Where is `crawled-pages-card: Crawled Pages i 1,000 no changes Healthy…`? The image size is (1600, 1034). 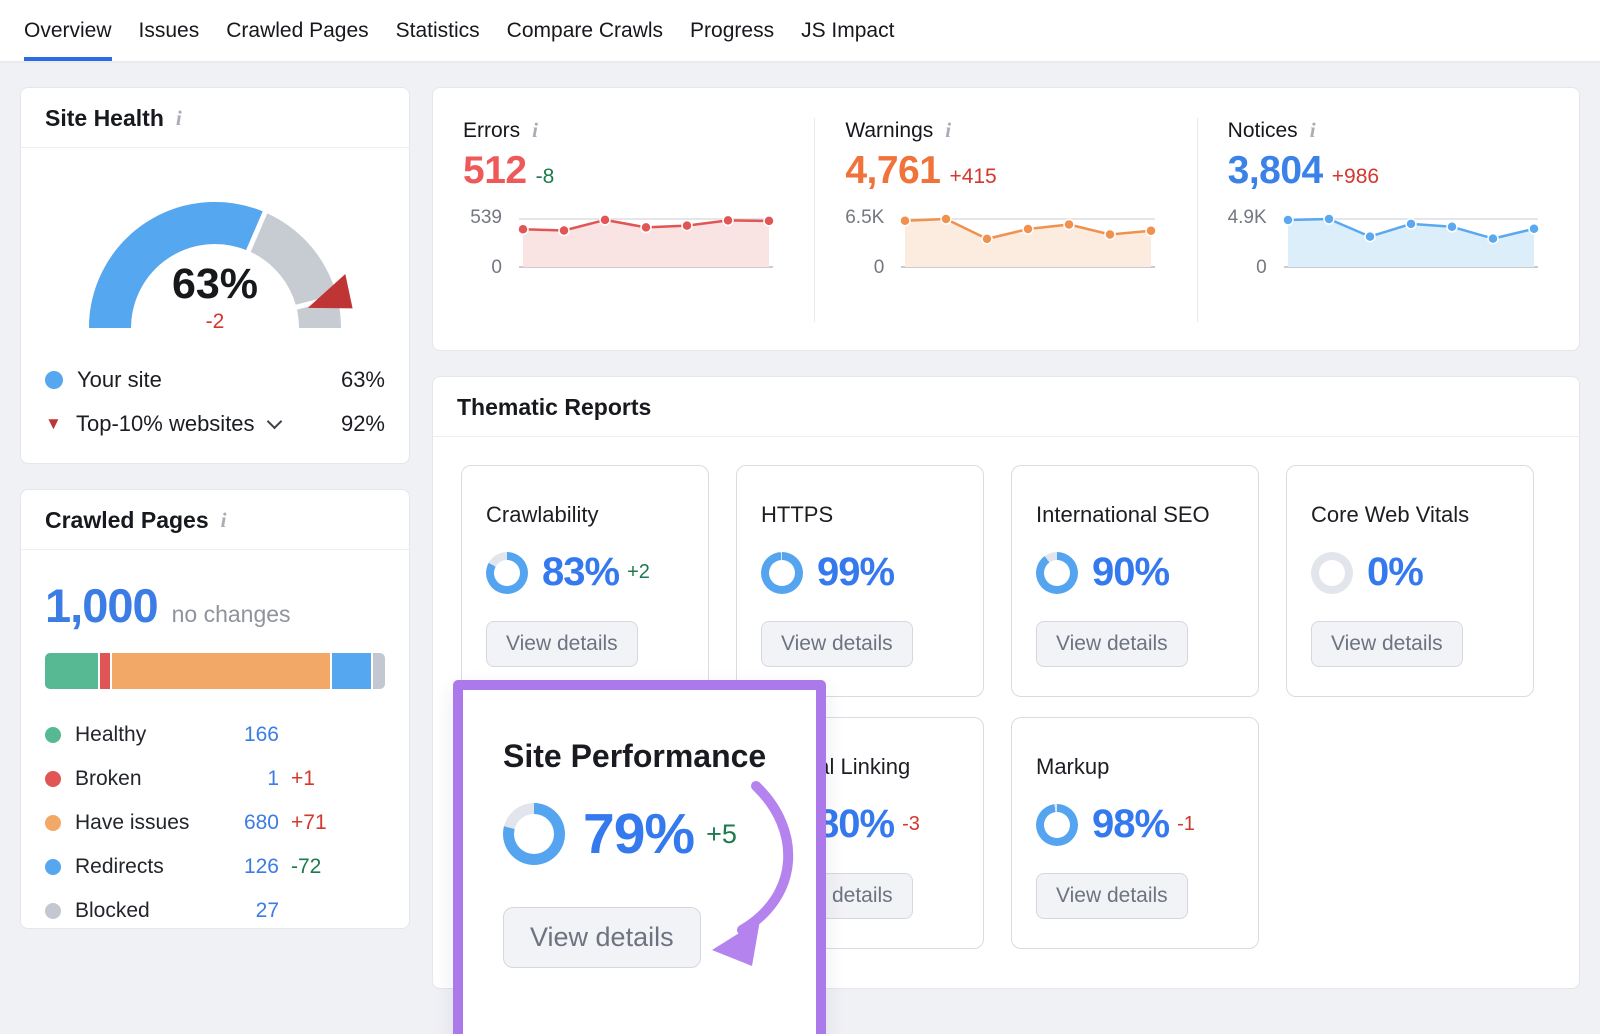 crawled-pages-card: Crawled Pages i 1,000 no changes Healthy… is located at coordinates (215, 709).